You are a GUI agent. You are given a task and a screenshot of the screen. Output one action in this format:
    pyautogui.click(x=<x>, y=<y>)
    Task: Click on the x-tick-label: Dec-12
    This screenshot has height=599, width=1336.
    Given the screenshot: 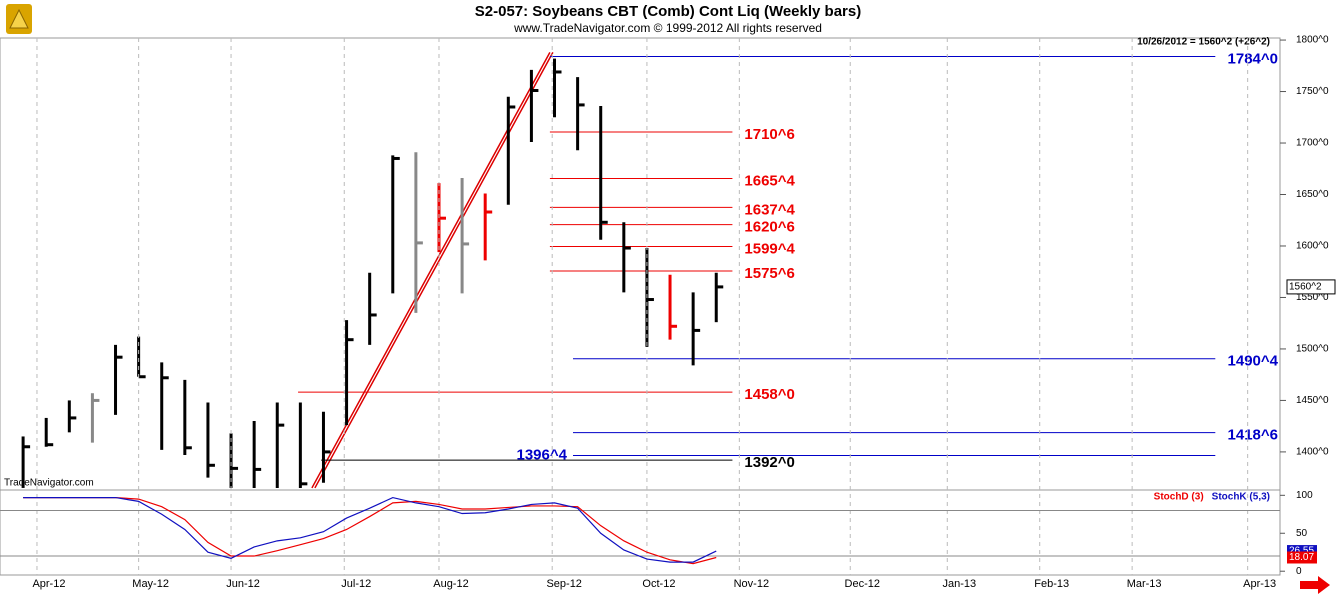 What is the action you would take?
    pyautogui.click(x=862, y=584)
    